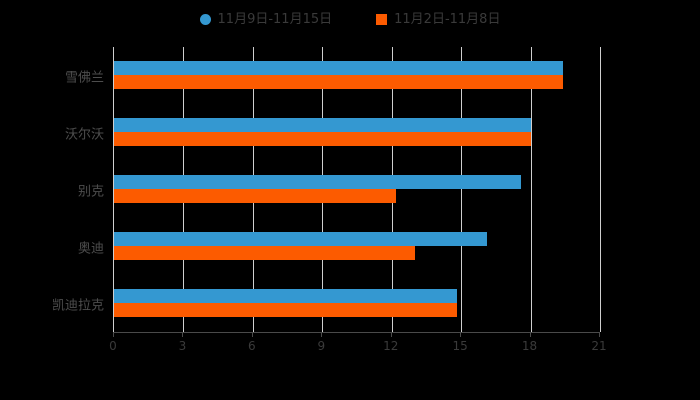 The image size is (700, 400). I want to click on chart-legend: 11月9日-11月15日 11月2日-11月8日, so click(350, 19).